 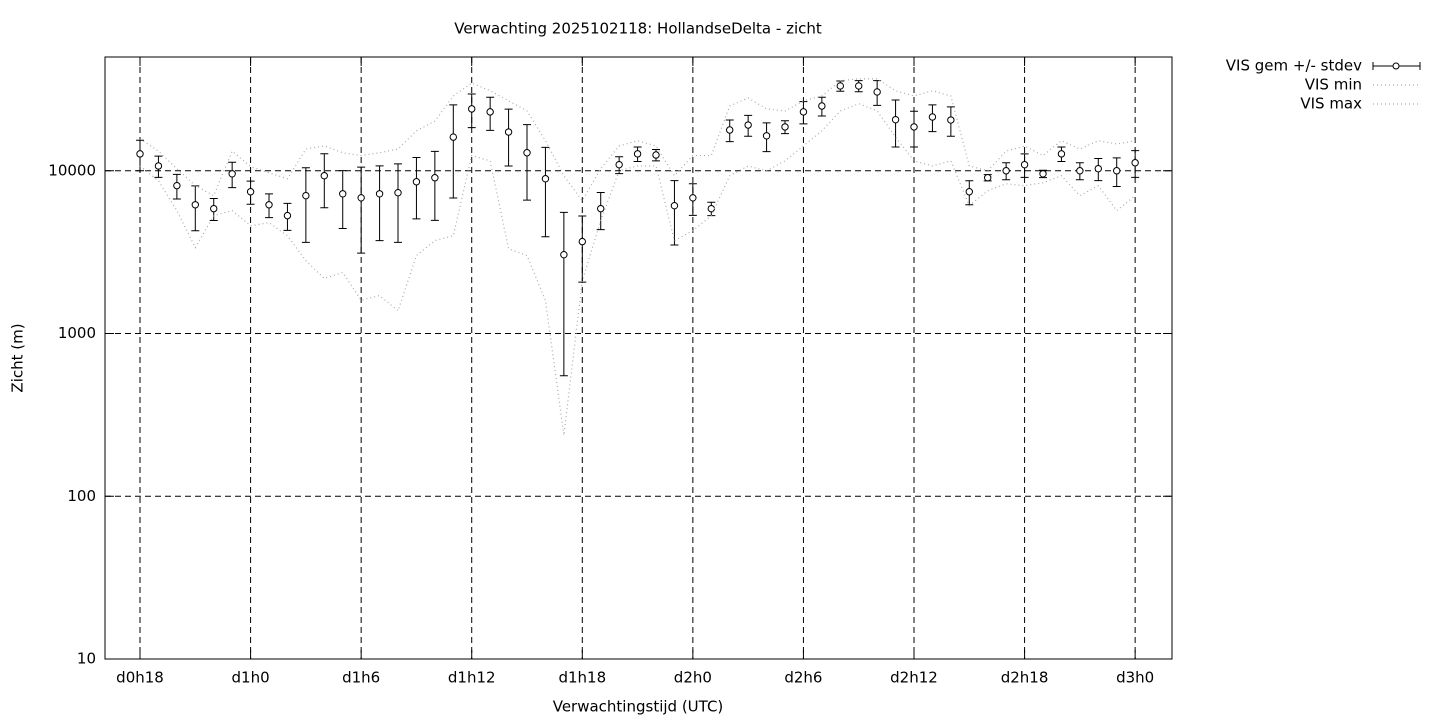 What do you see at coordinates (1025, 678) in the screenshot?
I see `x-tick-label: d2h18` at bounding box center [1025, 678].